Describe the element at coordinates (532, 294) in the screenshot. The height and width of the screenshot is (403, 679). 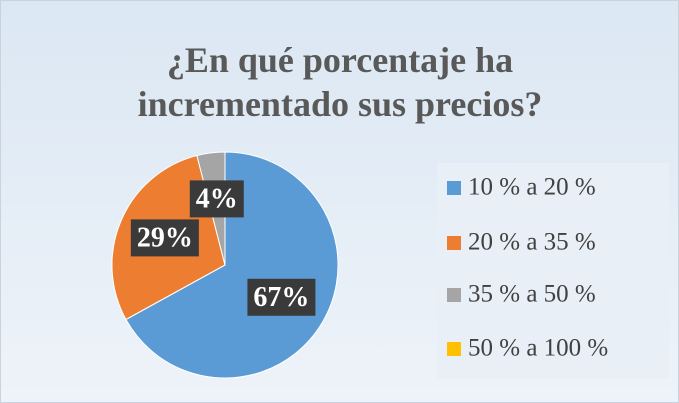
I see `legend-label: 35 % a 50 %` at that location.